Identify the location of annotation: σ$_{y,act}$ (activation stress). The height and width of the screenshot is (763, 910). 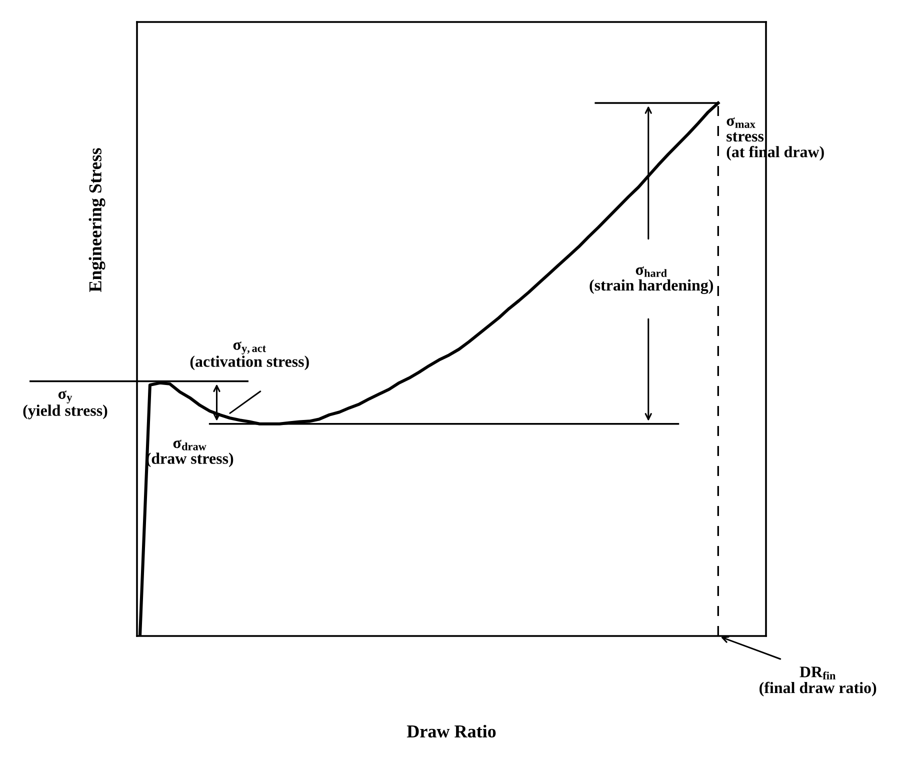
(249, 355).